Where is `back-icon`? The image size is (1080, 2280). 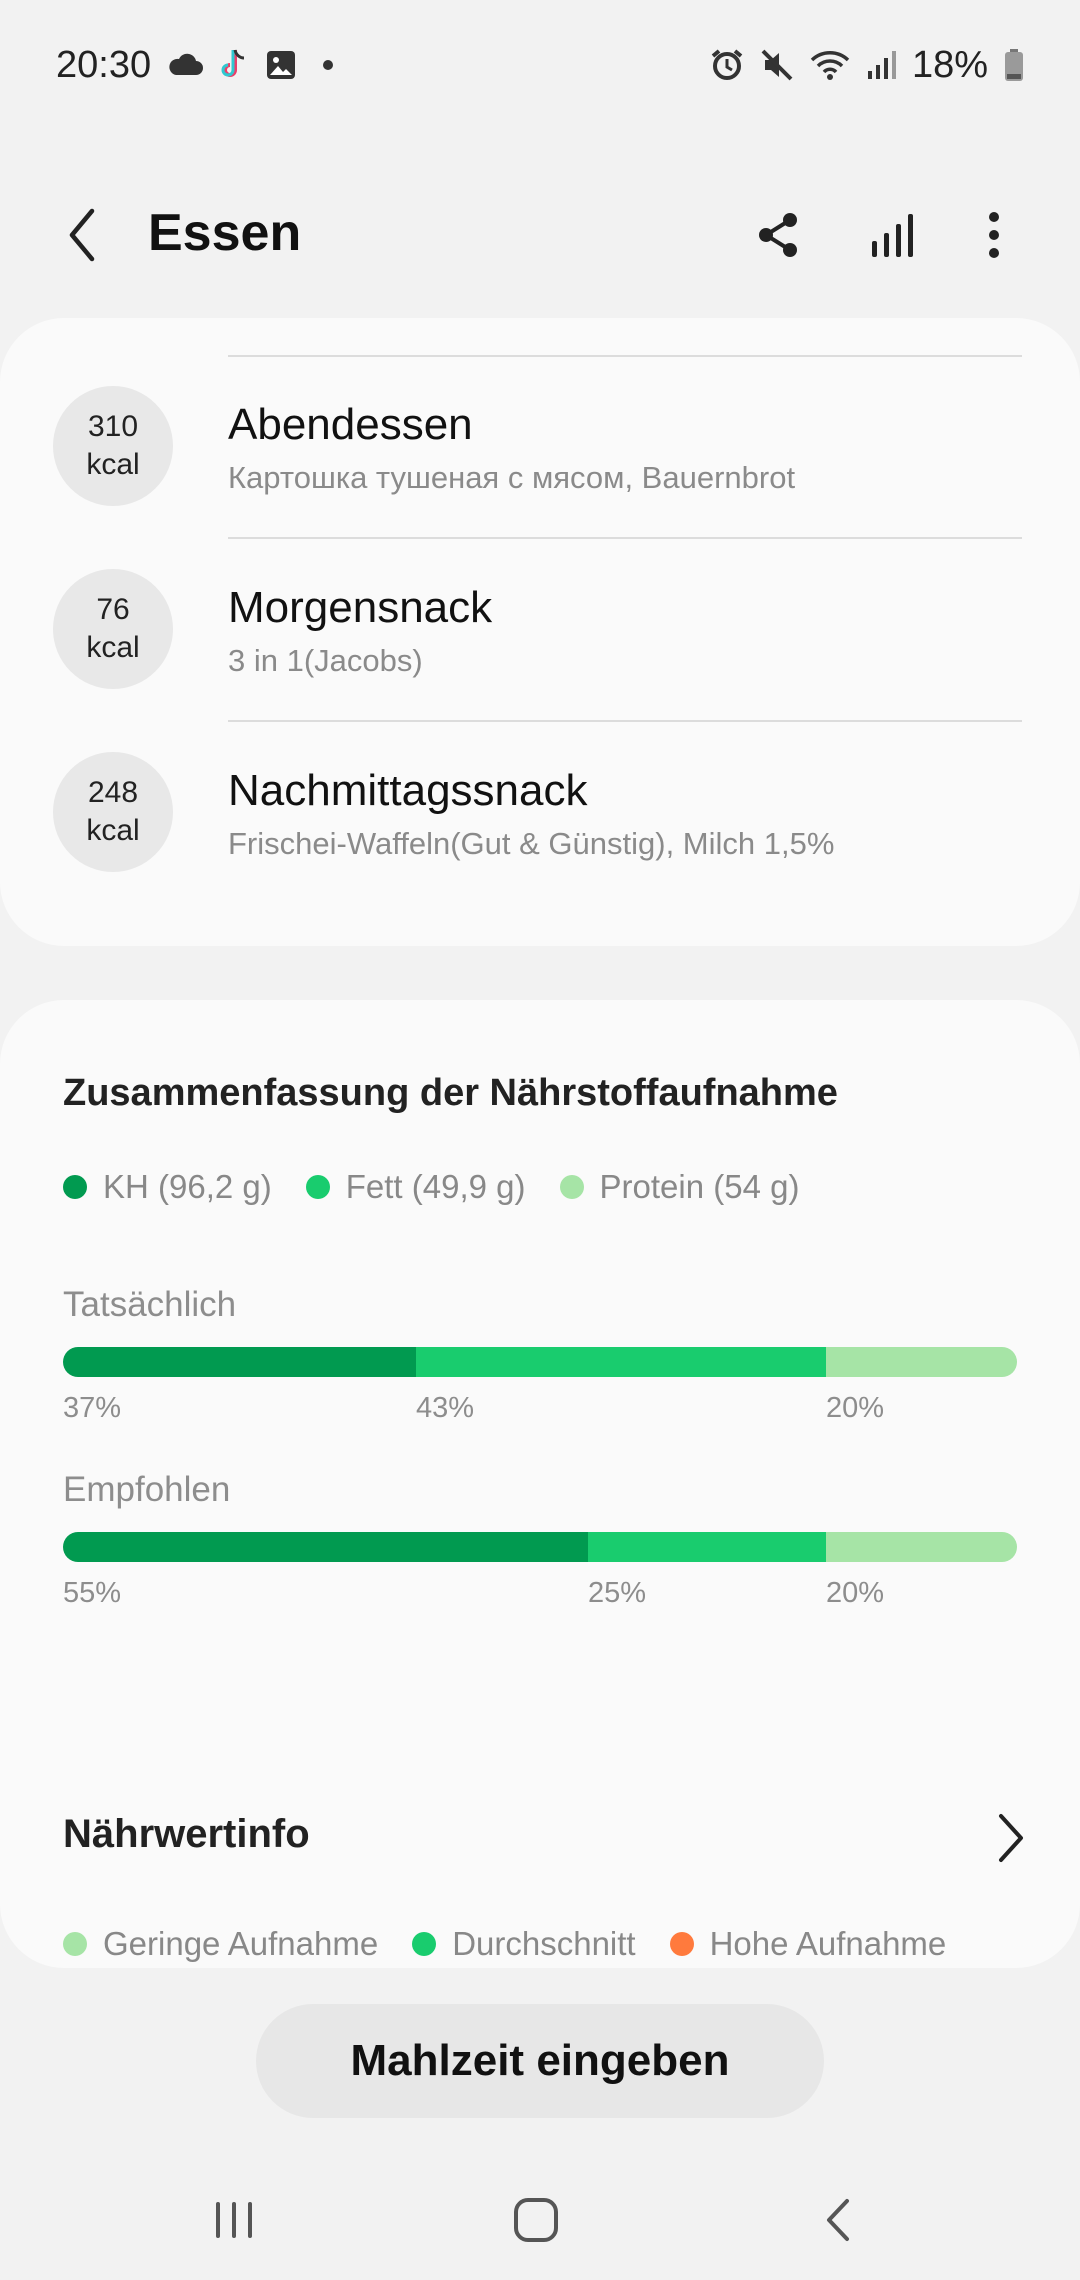 back-icon is located at coordinates (838, 2220).